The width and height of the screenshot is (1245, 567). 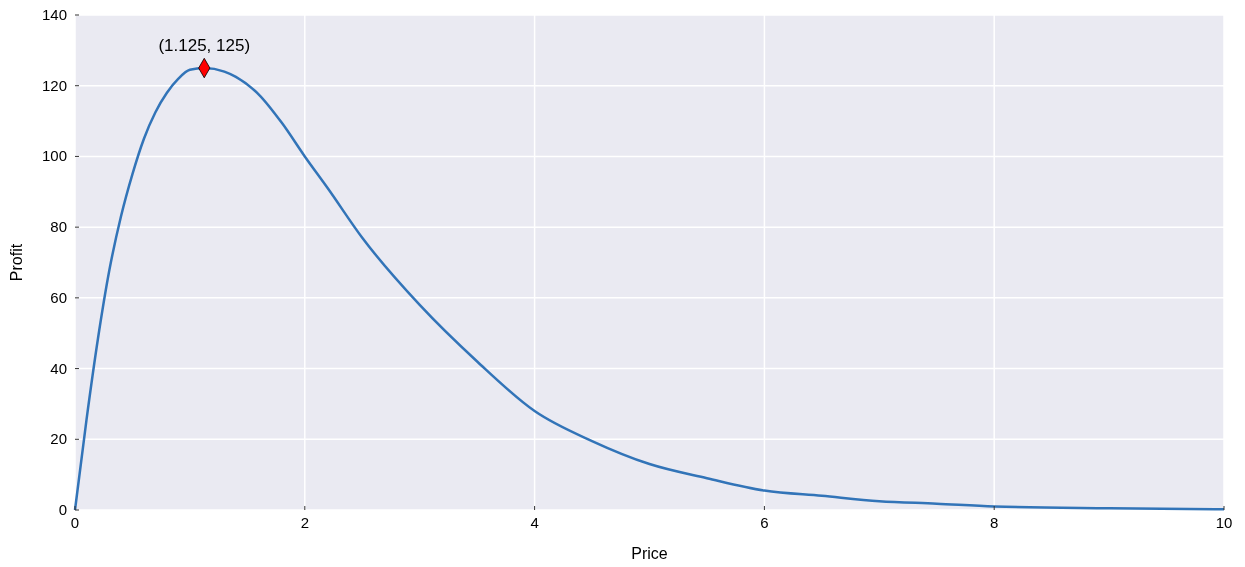 What do you see at coordinates (62, 509) in the screenshot?
I see `y-tick-label: 0` at bounding box center [62, 509].